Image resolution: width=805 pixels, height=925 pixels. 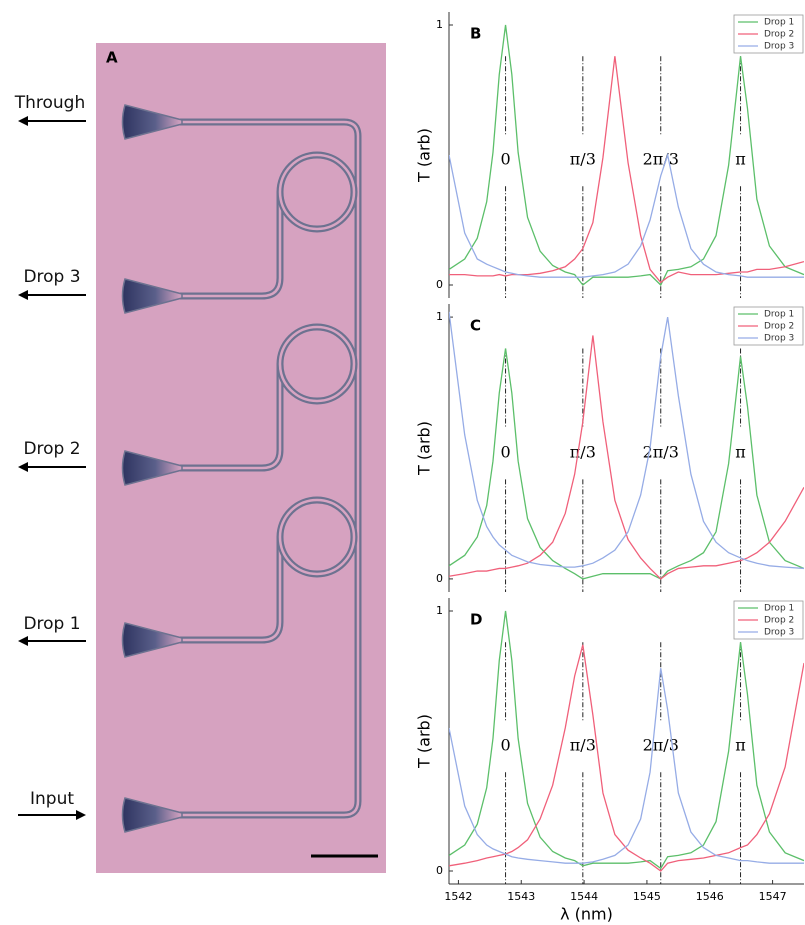 What do you see at coordinates (458, 896) in the screenshot?
I see `x-tick-label: 1542` at bounding box center [458, 896].